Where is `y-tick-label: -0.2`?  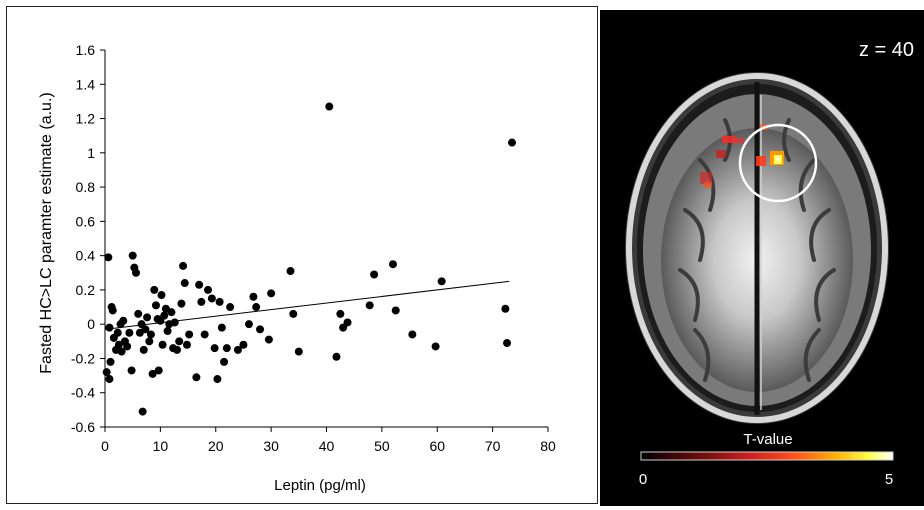 y-tick-label: -0.2 is located at coordinates (83, 358).